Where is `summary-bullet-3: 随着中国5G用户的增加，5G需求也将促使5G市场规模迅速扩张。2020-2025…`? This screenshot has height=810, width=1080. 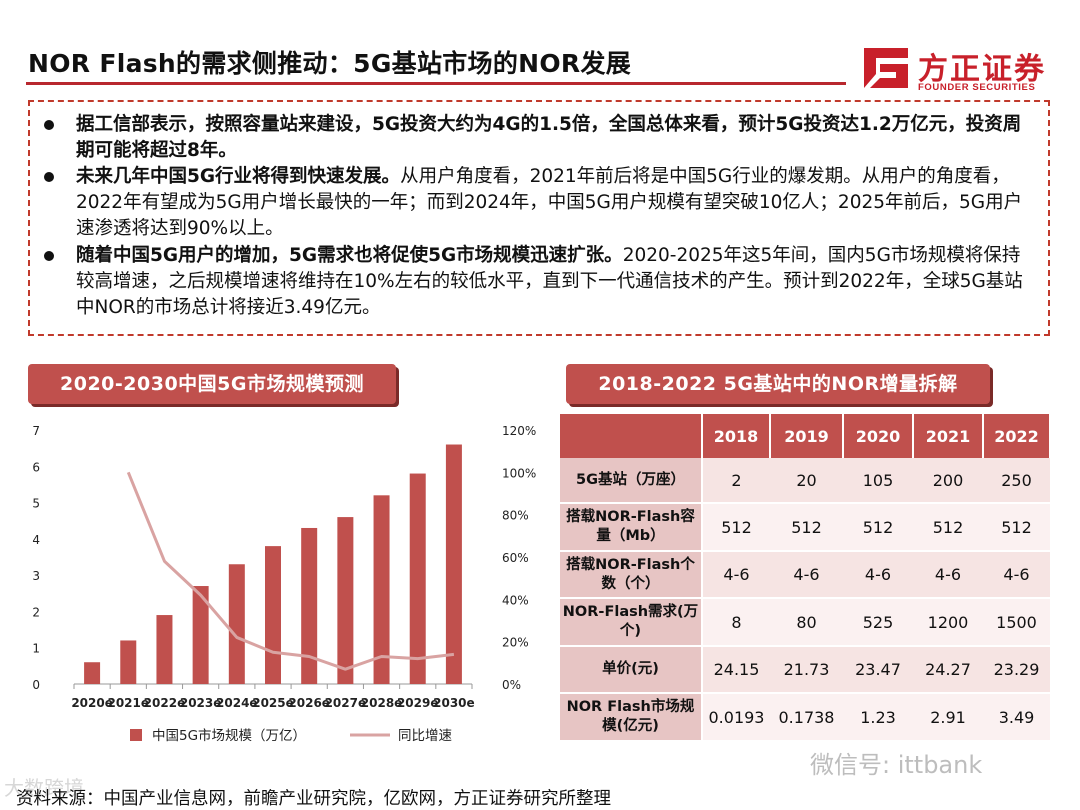 summary-bullet-3: 随着中国5G用户的增加，5G需求也将促使5G市场规模迅速扩张。2020-2025… is located at coordinates (539, 282).